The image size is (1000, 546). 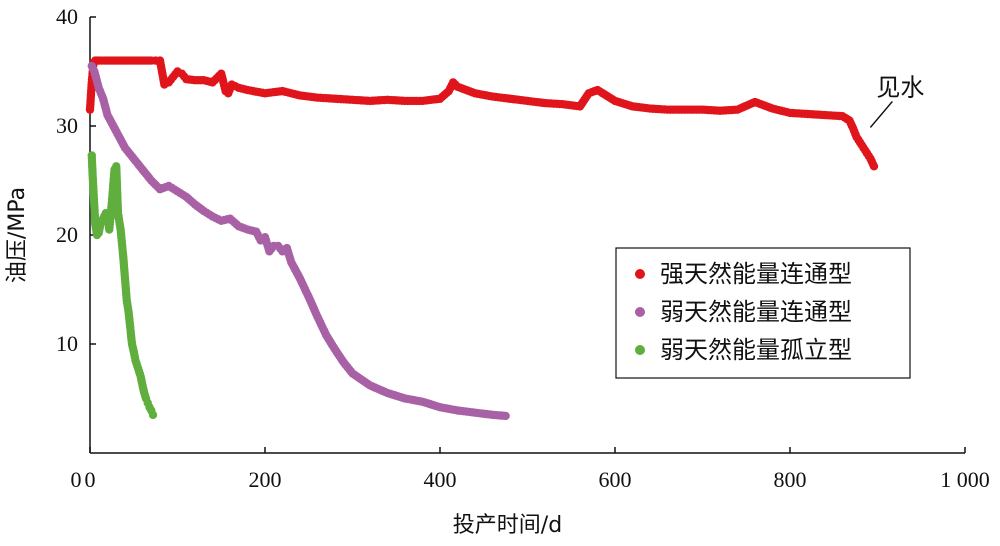 What do you see at coordinates (615, 479) in the screenshot?
I see `x-tick-label: 600` at bounding box center [615, 479].